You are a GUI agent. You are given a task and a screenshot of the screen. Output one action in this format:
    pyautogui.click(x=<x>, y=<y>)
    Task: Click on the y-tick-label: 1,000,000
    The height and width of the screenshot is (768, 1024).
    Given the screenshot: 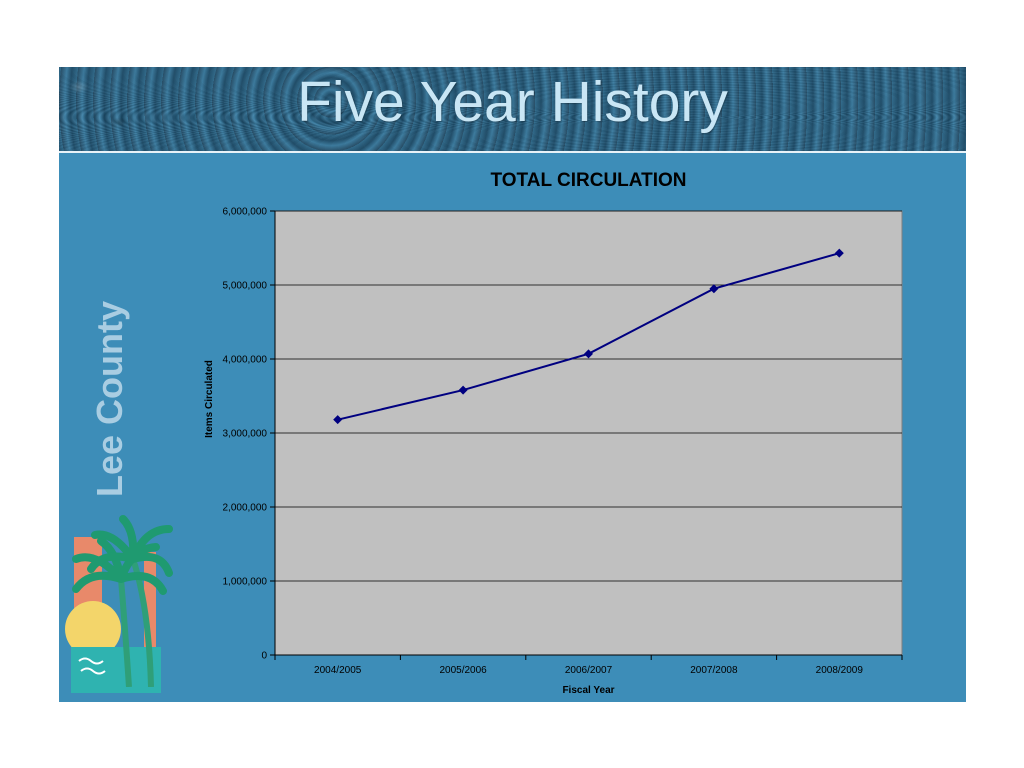 What is the action you would take?
    pyautogui.click(x=245, y=582)
    